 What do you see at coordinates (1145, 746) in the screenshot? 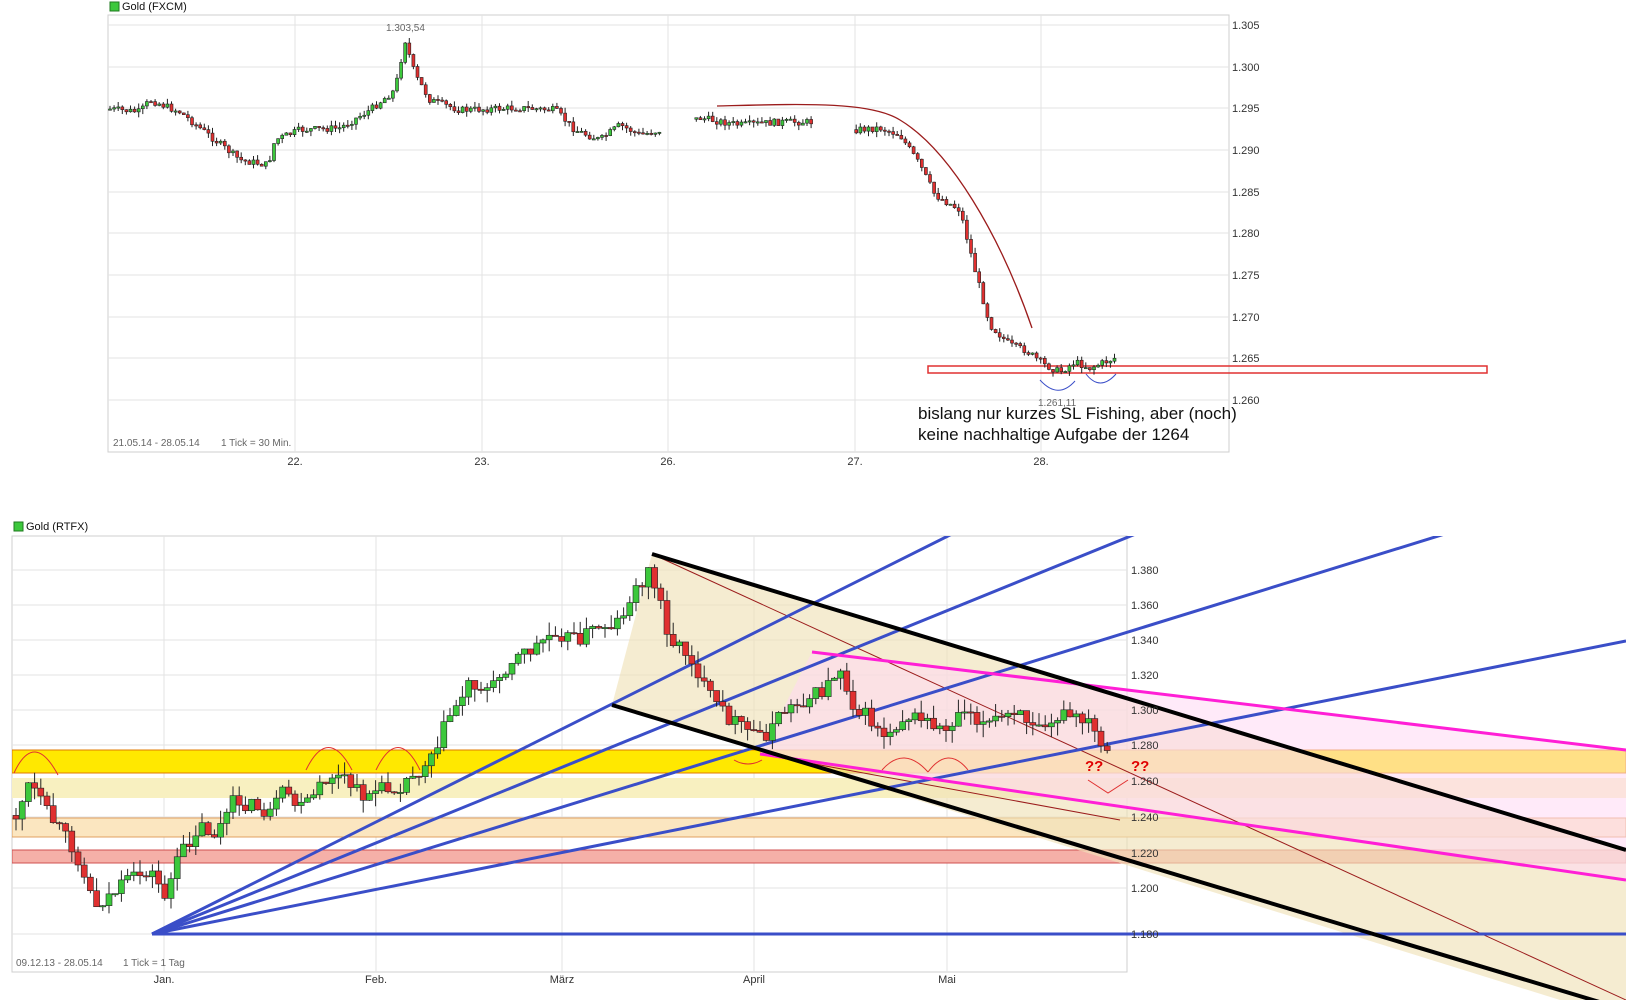
I see `bottom-y-tick: 1.280` at bounding box center [1145, 746].